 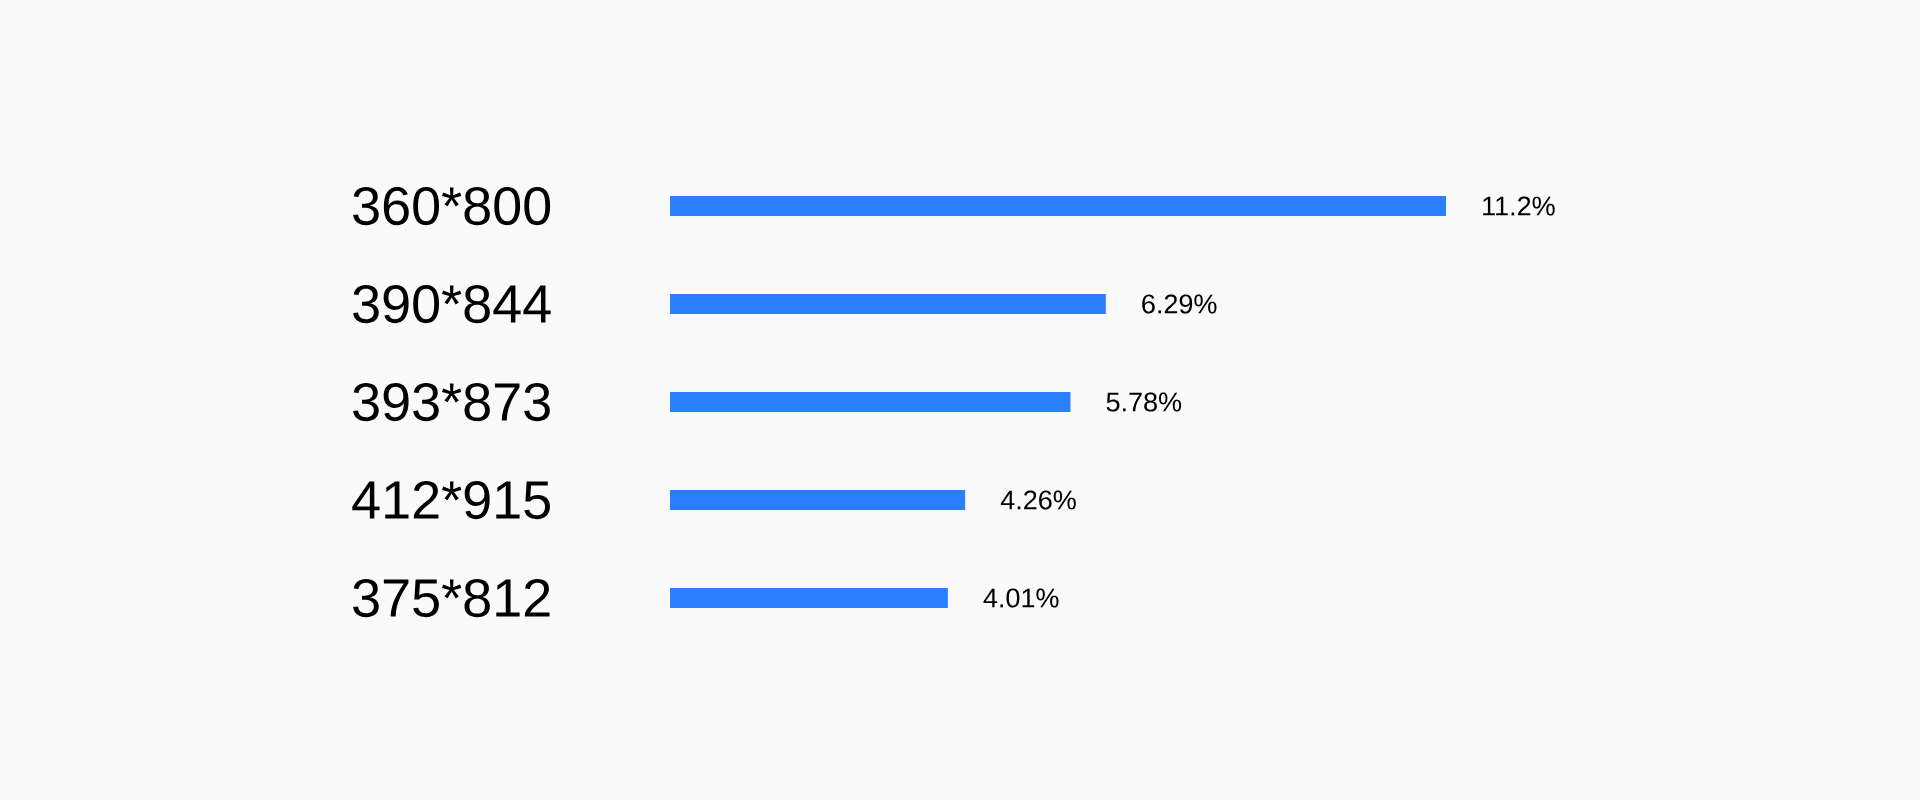 What do you see at coordinates (452, 304) in the screenshot?
I see `y-tick-label: 390*844` at bounding box center [452, 304].